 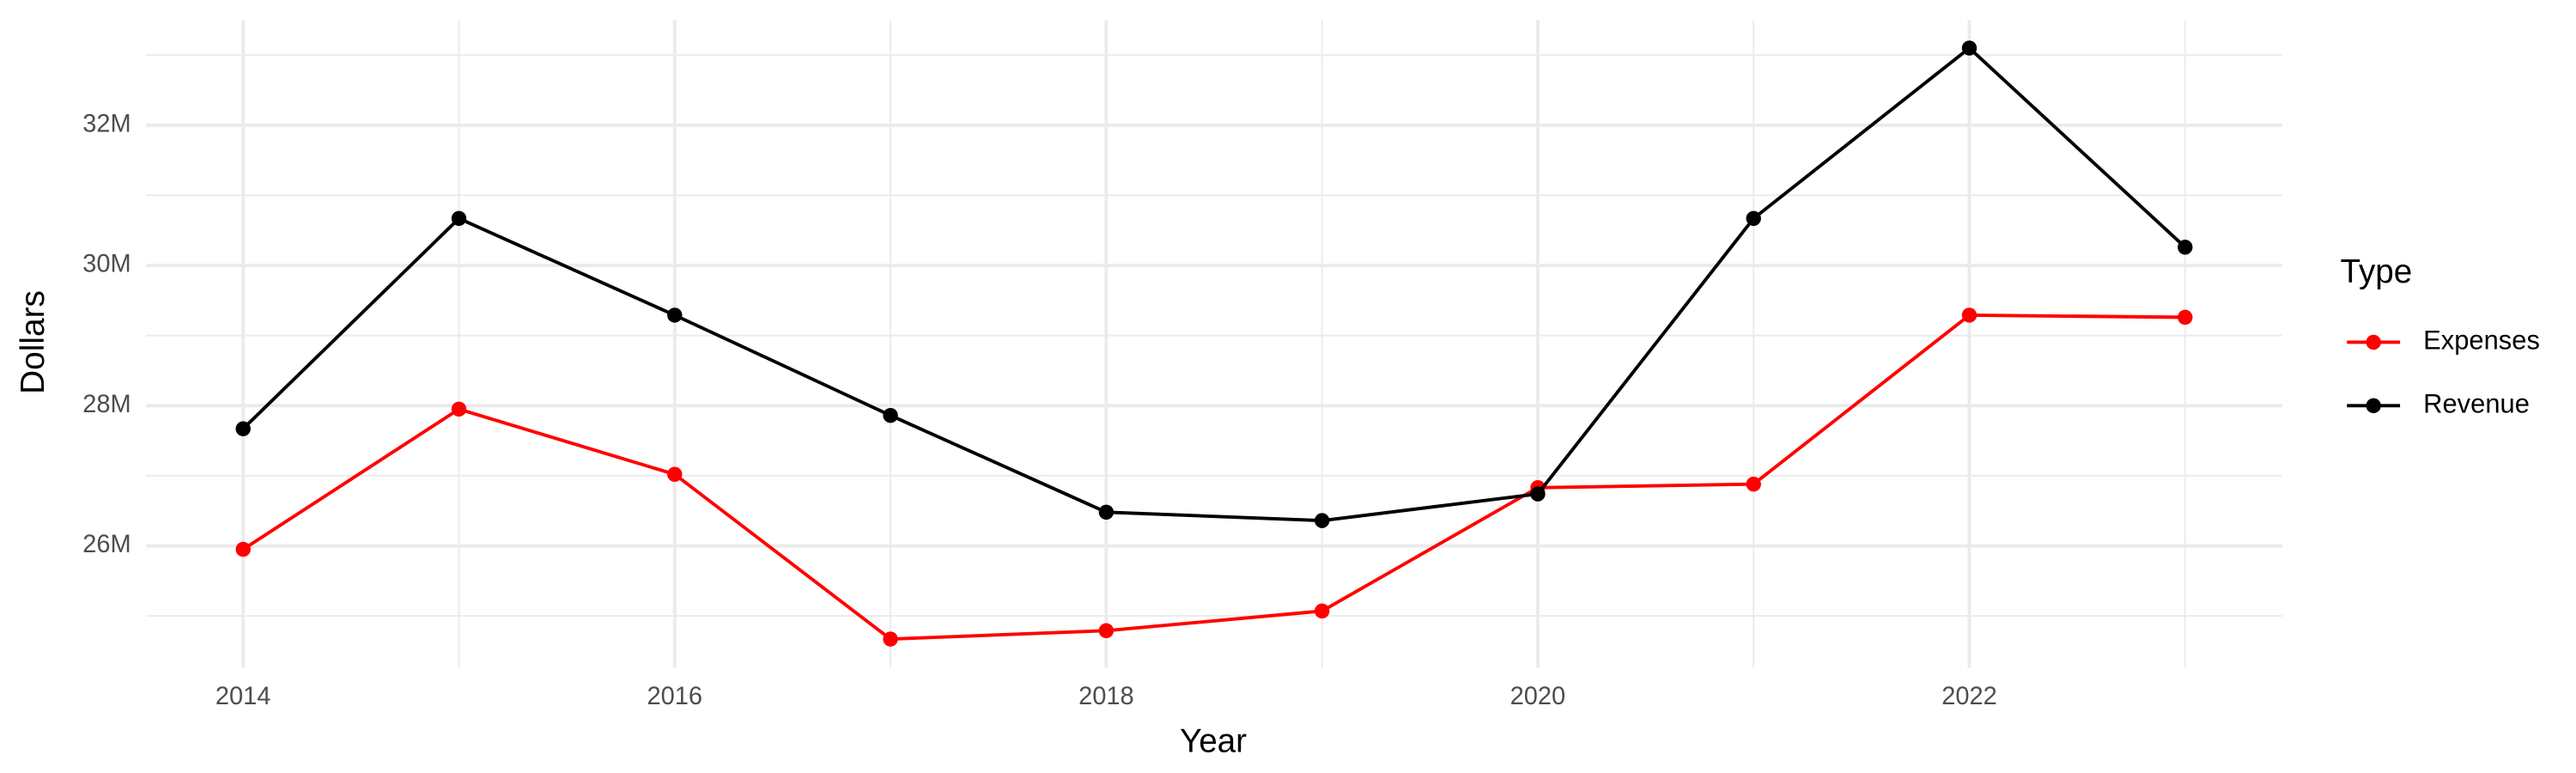 I want to click on legend-label: Expenses, so click(x=2481, y=341).